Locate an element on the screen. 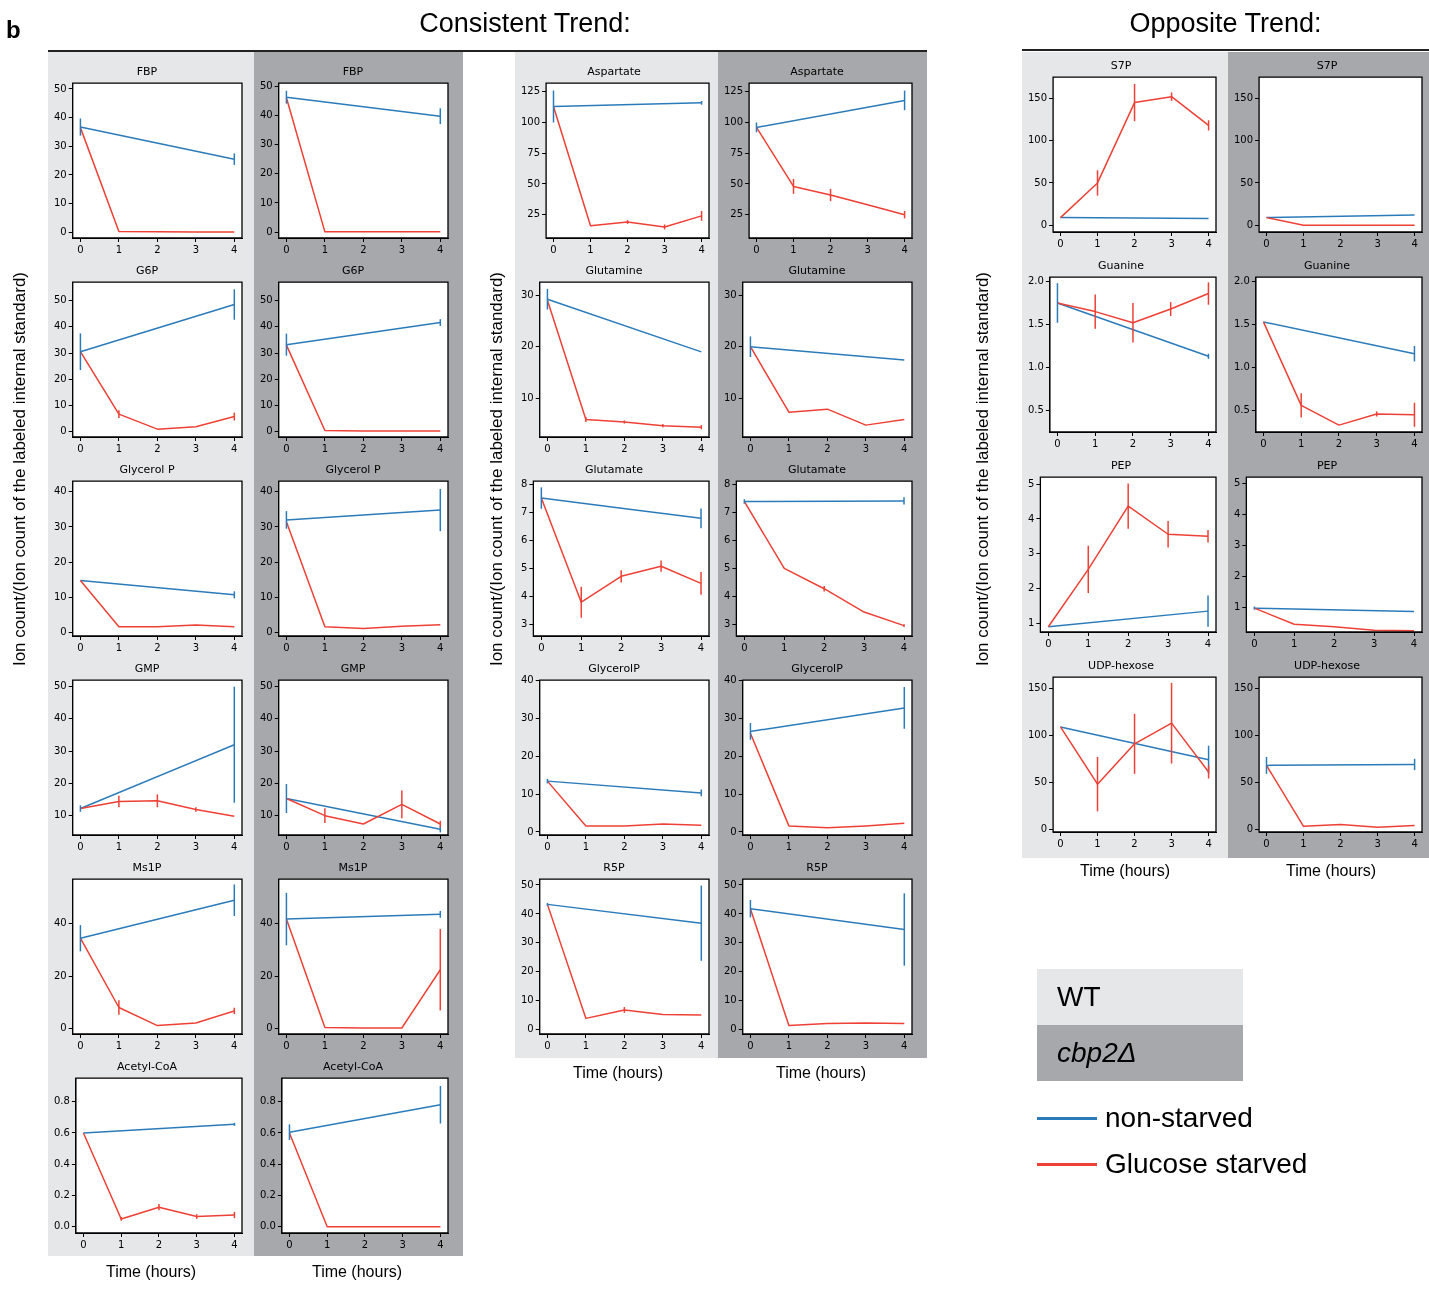 The height and width of the screenshot is (1289, 1429). chart-title: PEP is located at coordinates (1327, 466).